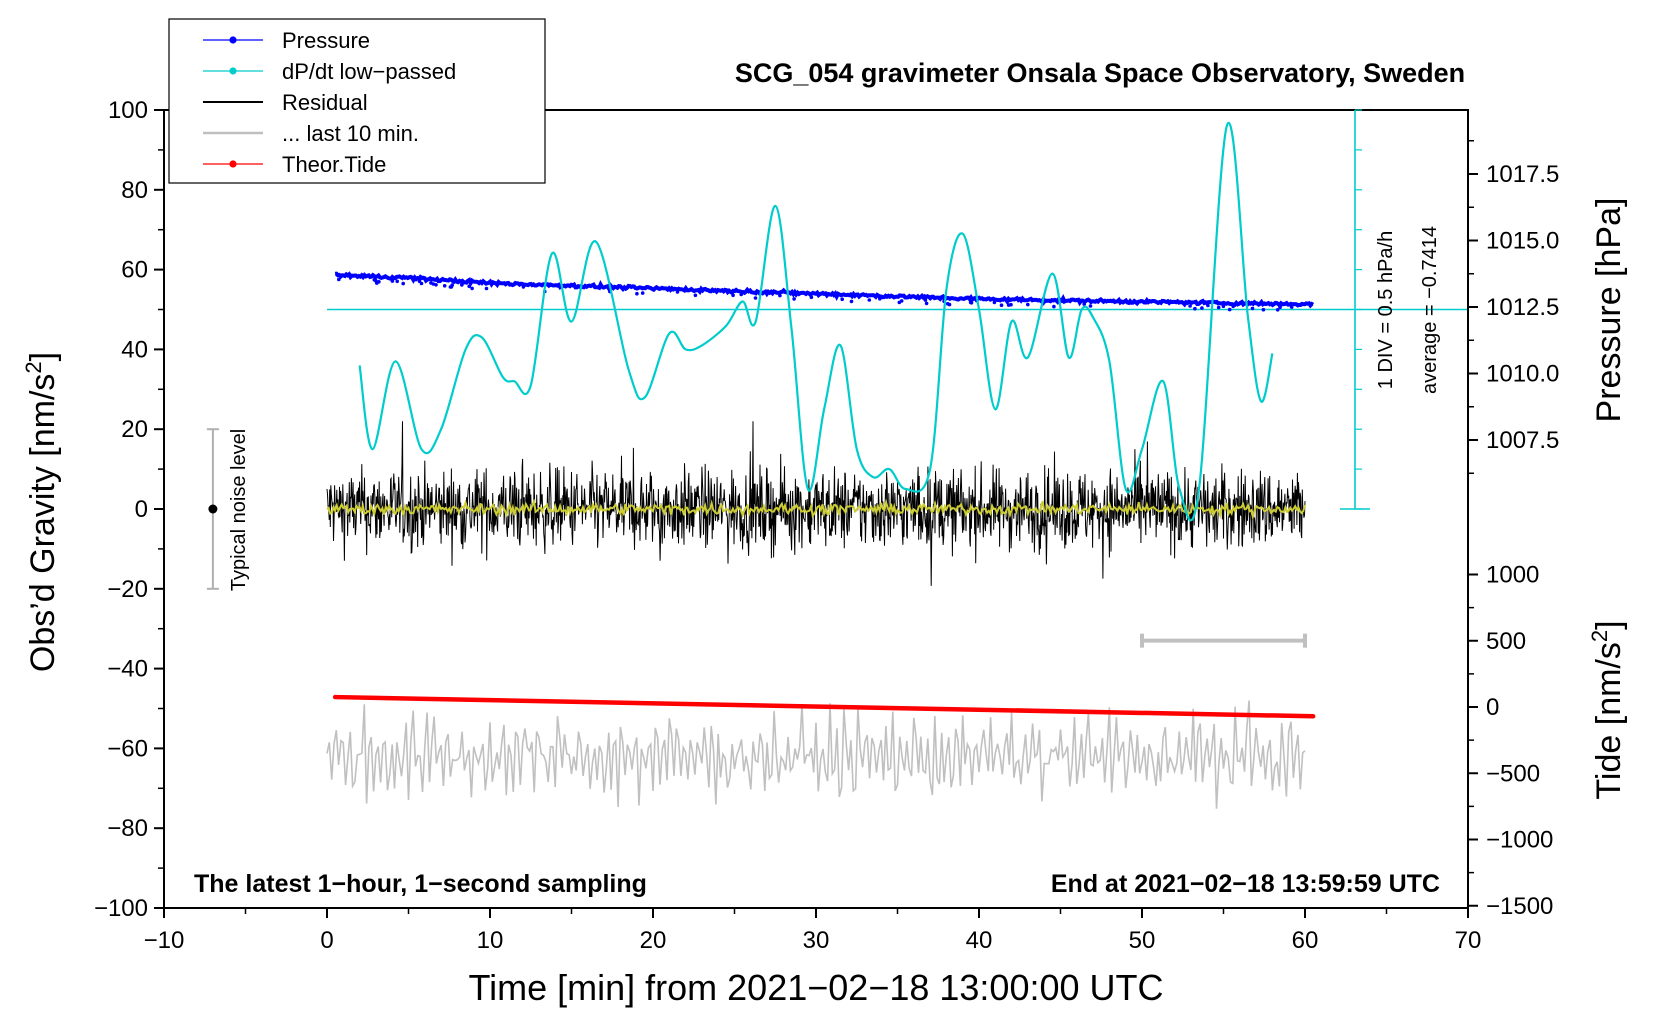 Image resolution: width=1660 pixels, height=1020 pixels. I want to click on tide-axis-label-sup: 2, so click(1599, 636).